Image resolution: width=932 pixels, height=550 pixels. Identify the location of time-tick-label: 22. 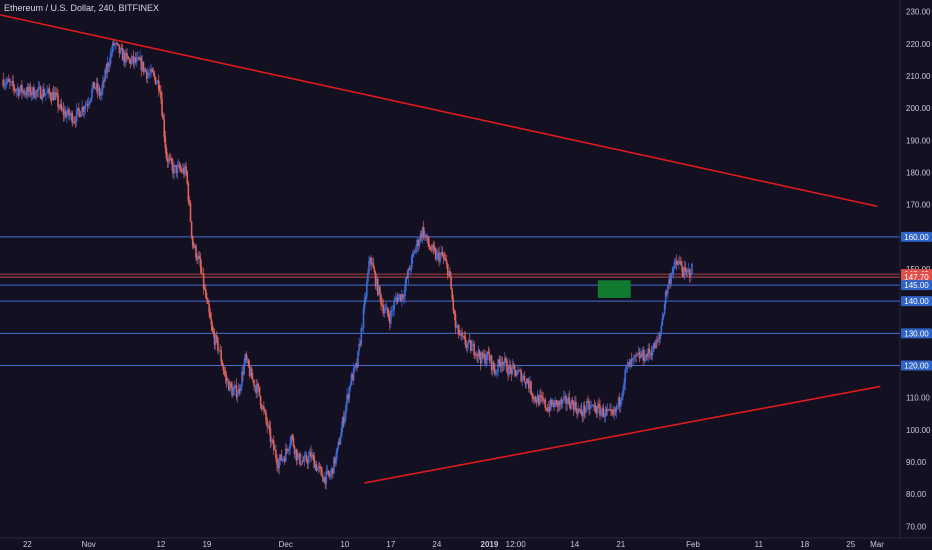
(27, 544).